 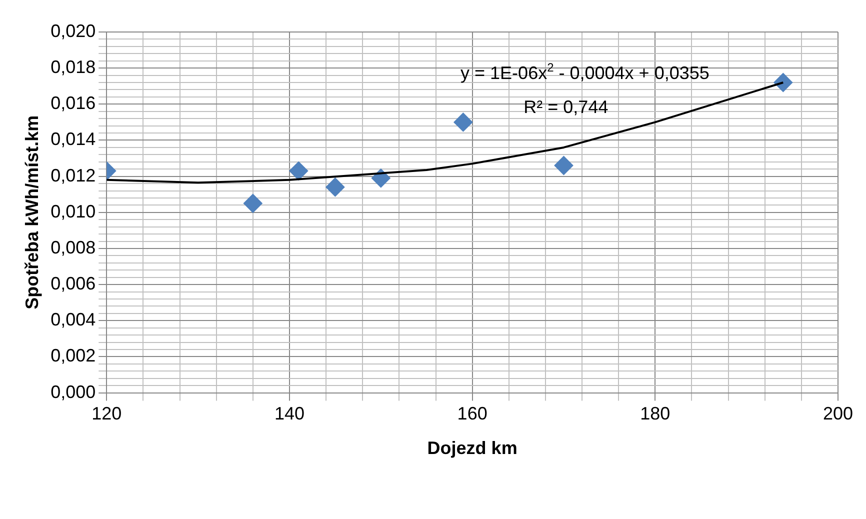 What do you see at coordinates (73, 67) in the screenshot?
I see `y-tick-label: 0,018` at bounding box center [73, 67].